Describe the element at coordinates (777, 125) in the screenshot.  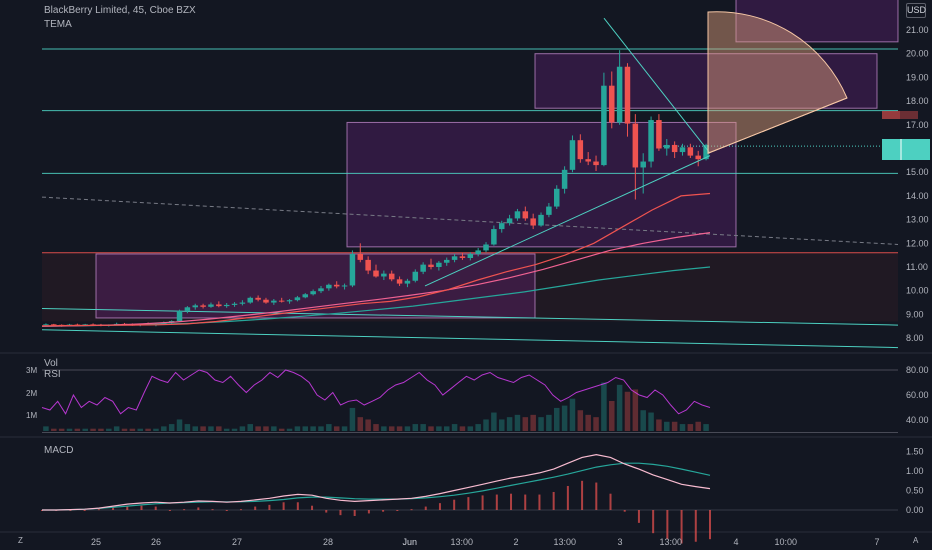
I see `fan-edge-line` at that location.